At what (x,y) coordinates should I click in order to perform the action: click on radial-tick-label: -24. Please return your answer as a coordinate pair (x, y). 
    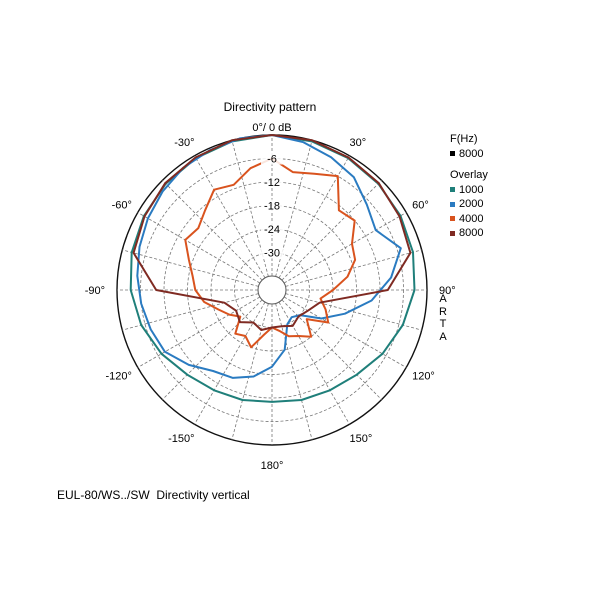
    Looking at the image, I should click on (272, 230).